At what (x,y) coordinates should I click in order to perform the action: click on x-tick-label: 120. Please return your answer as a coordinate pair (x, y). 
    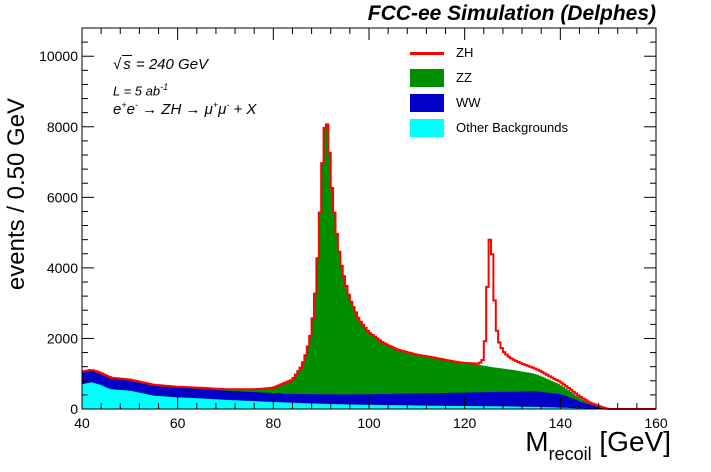
    Looking at the image, I should click on (465, 423).